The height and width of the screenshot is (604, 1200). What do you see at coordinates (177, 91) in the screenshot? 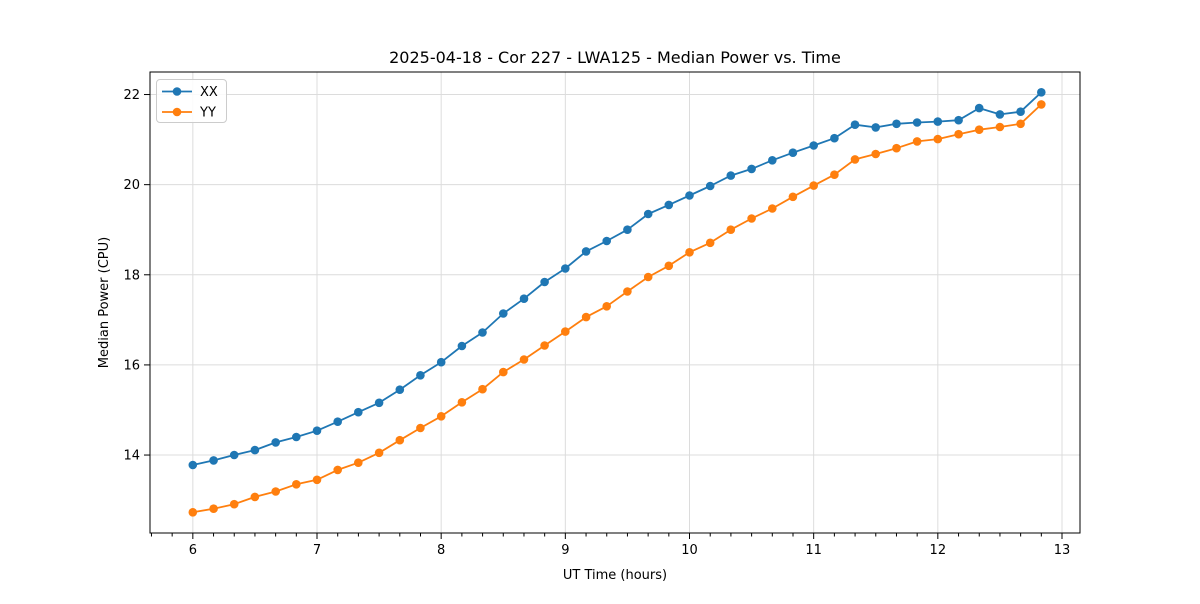
I see `legend-sample-marker` at bounding box center [177, 91].